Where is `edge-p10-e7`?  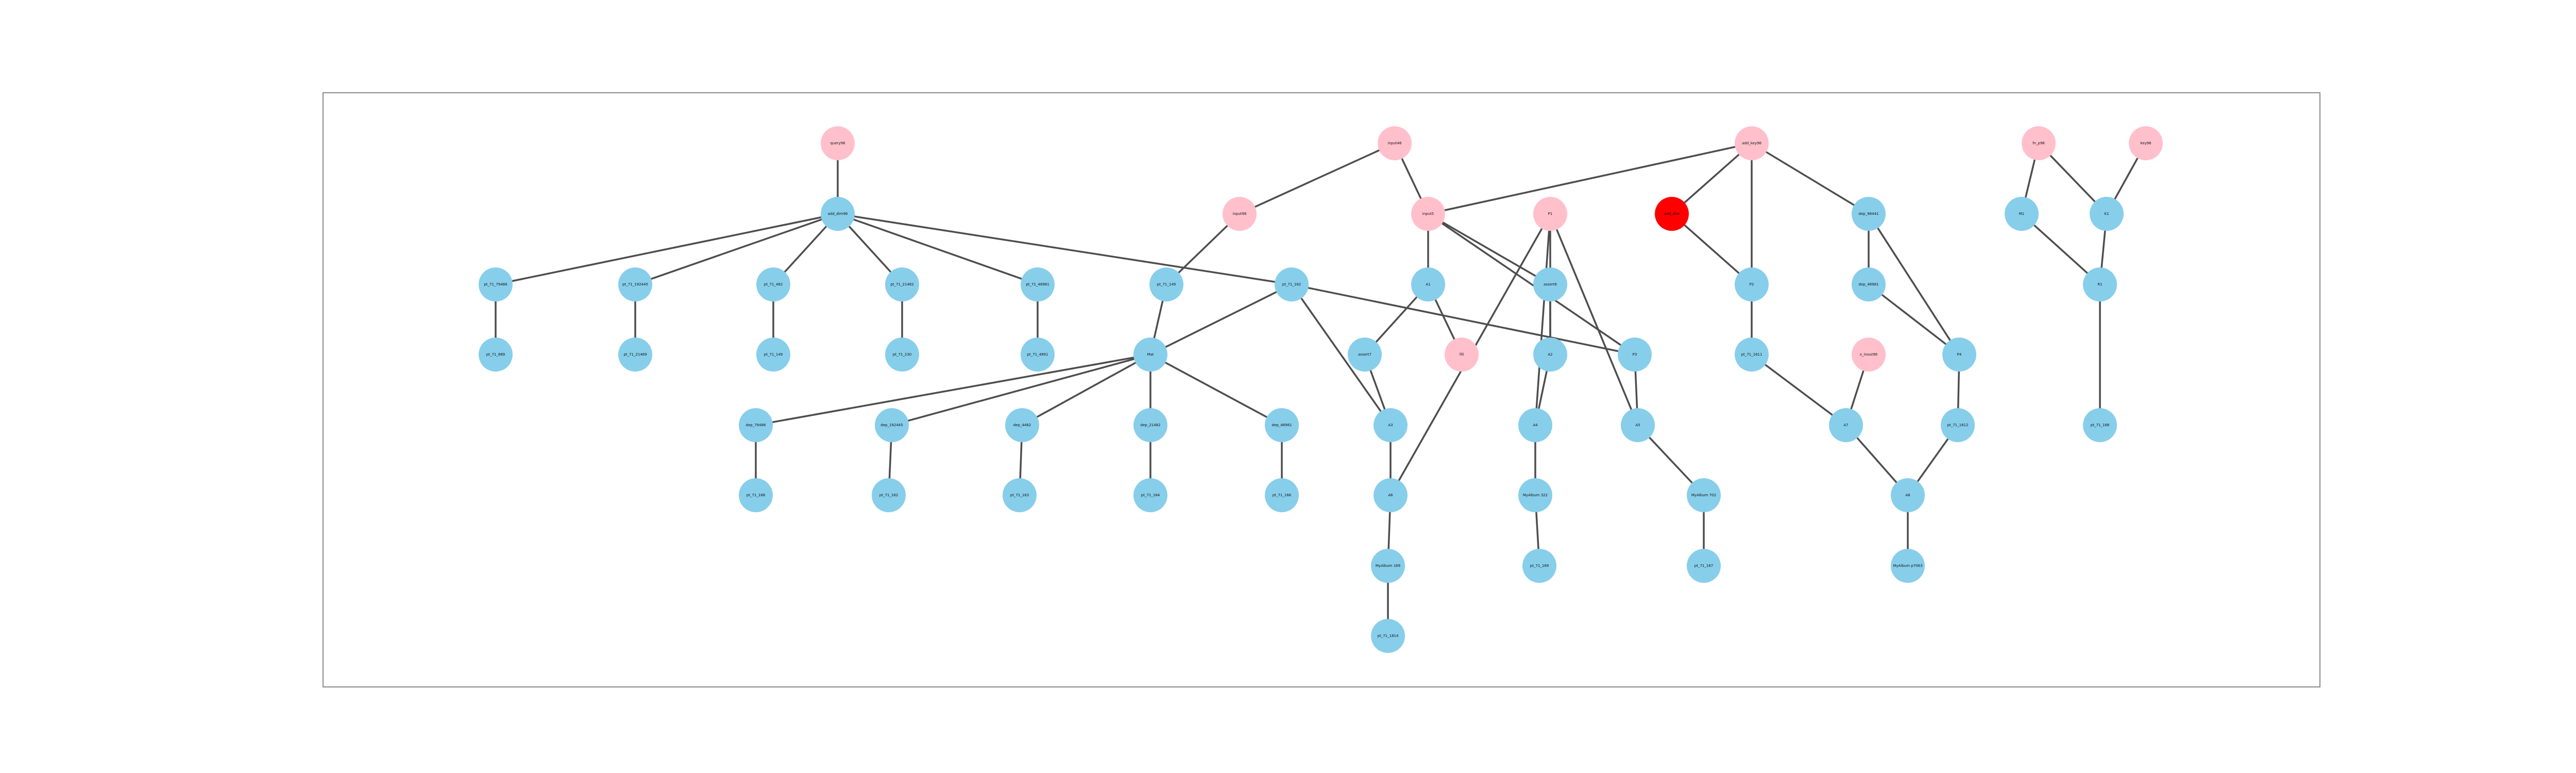
edge-p10-e7 is located at coordinates (1542, 319).